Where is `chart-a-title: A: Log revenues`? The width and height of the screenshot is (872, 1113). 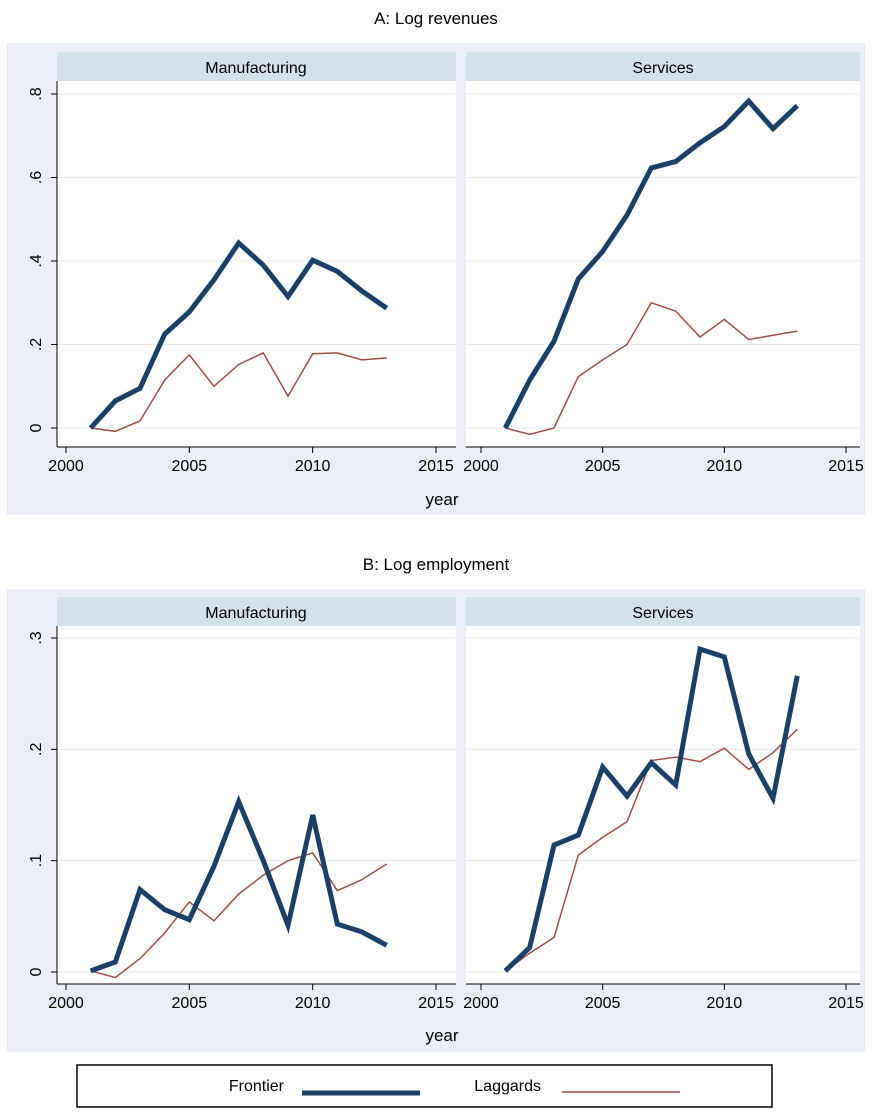
chart-a-title: A: Log revenues is located at coordinates (436, 18).